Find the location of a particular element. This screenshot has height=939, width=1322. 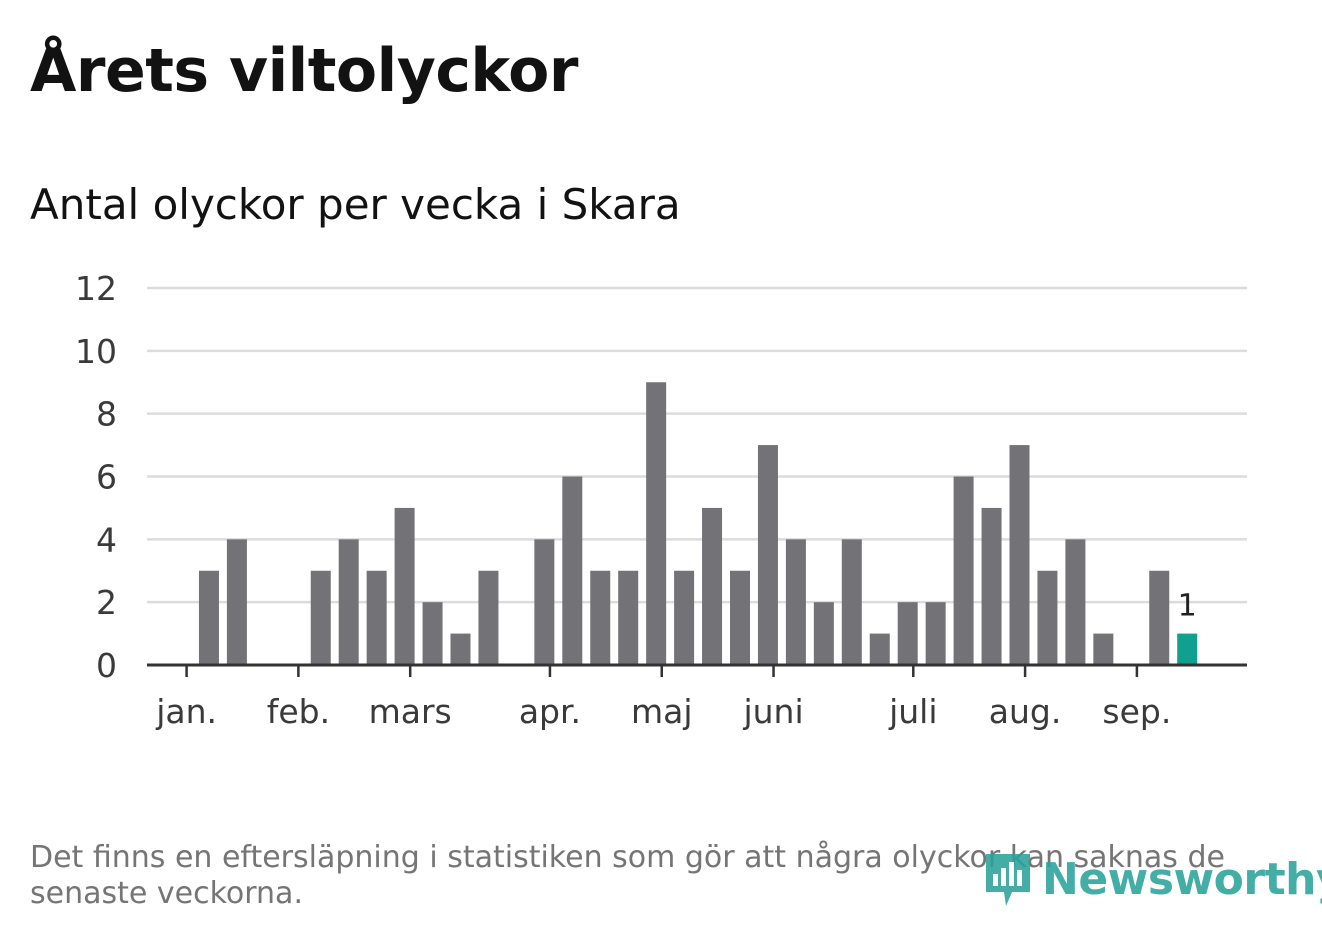

x-tick-label: maj is located at coordinates (662, 711).